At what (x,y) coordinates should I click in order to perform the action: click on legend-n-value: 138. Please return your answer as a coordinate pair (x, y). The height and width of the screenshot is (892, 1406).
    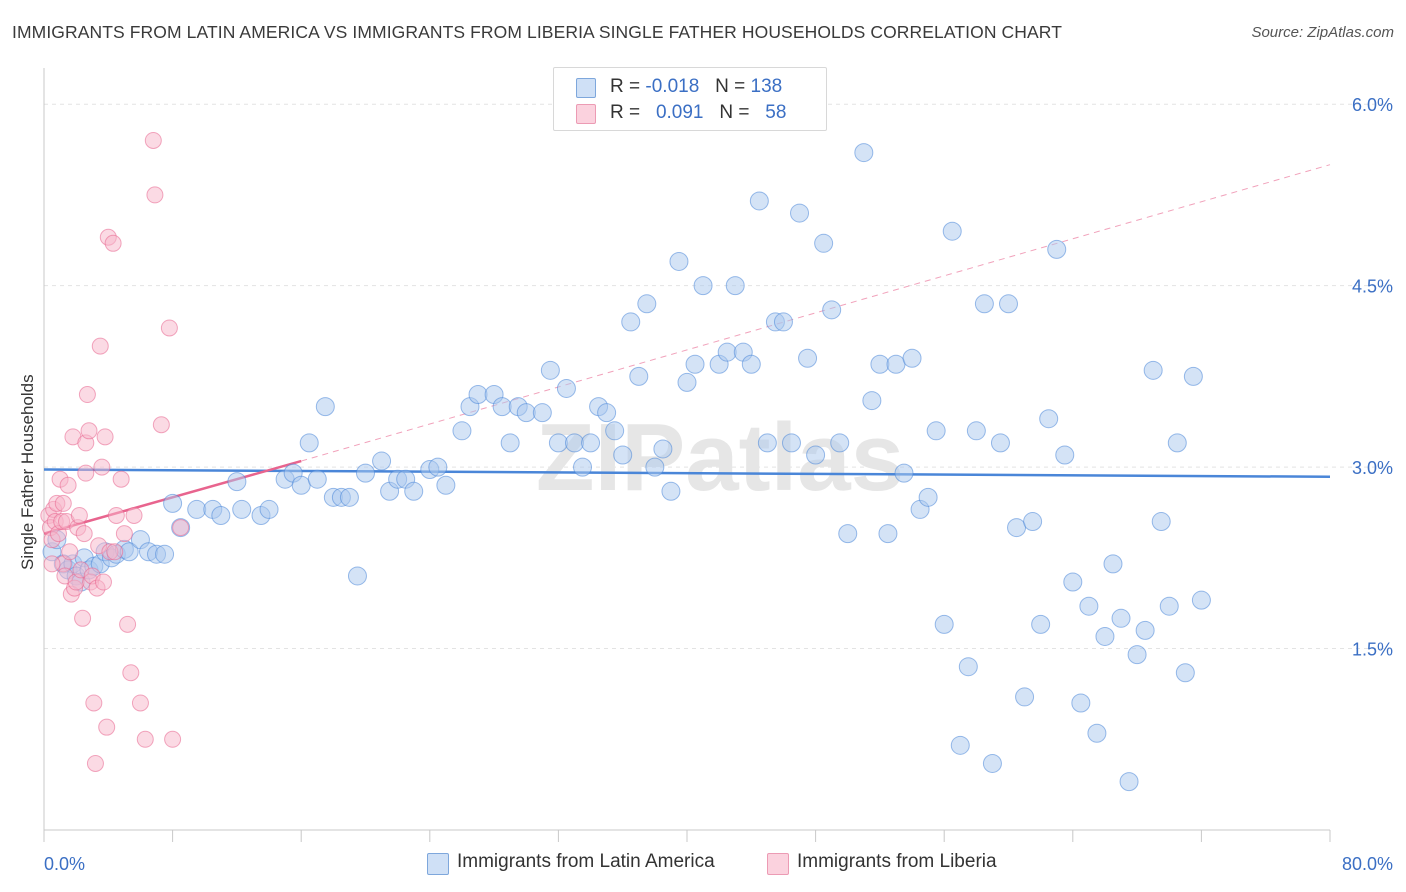
    Looking at the image, I should click on (766, 86).